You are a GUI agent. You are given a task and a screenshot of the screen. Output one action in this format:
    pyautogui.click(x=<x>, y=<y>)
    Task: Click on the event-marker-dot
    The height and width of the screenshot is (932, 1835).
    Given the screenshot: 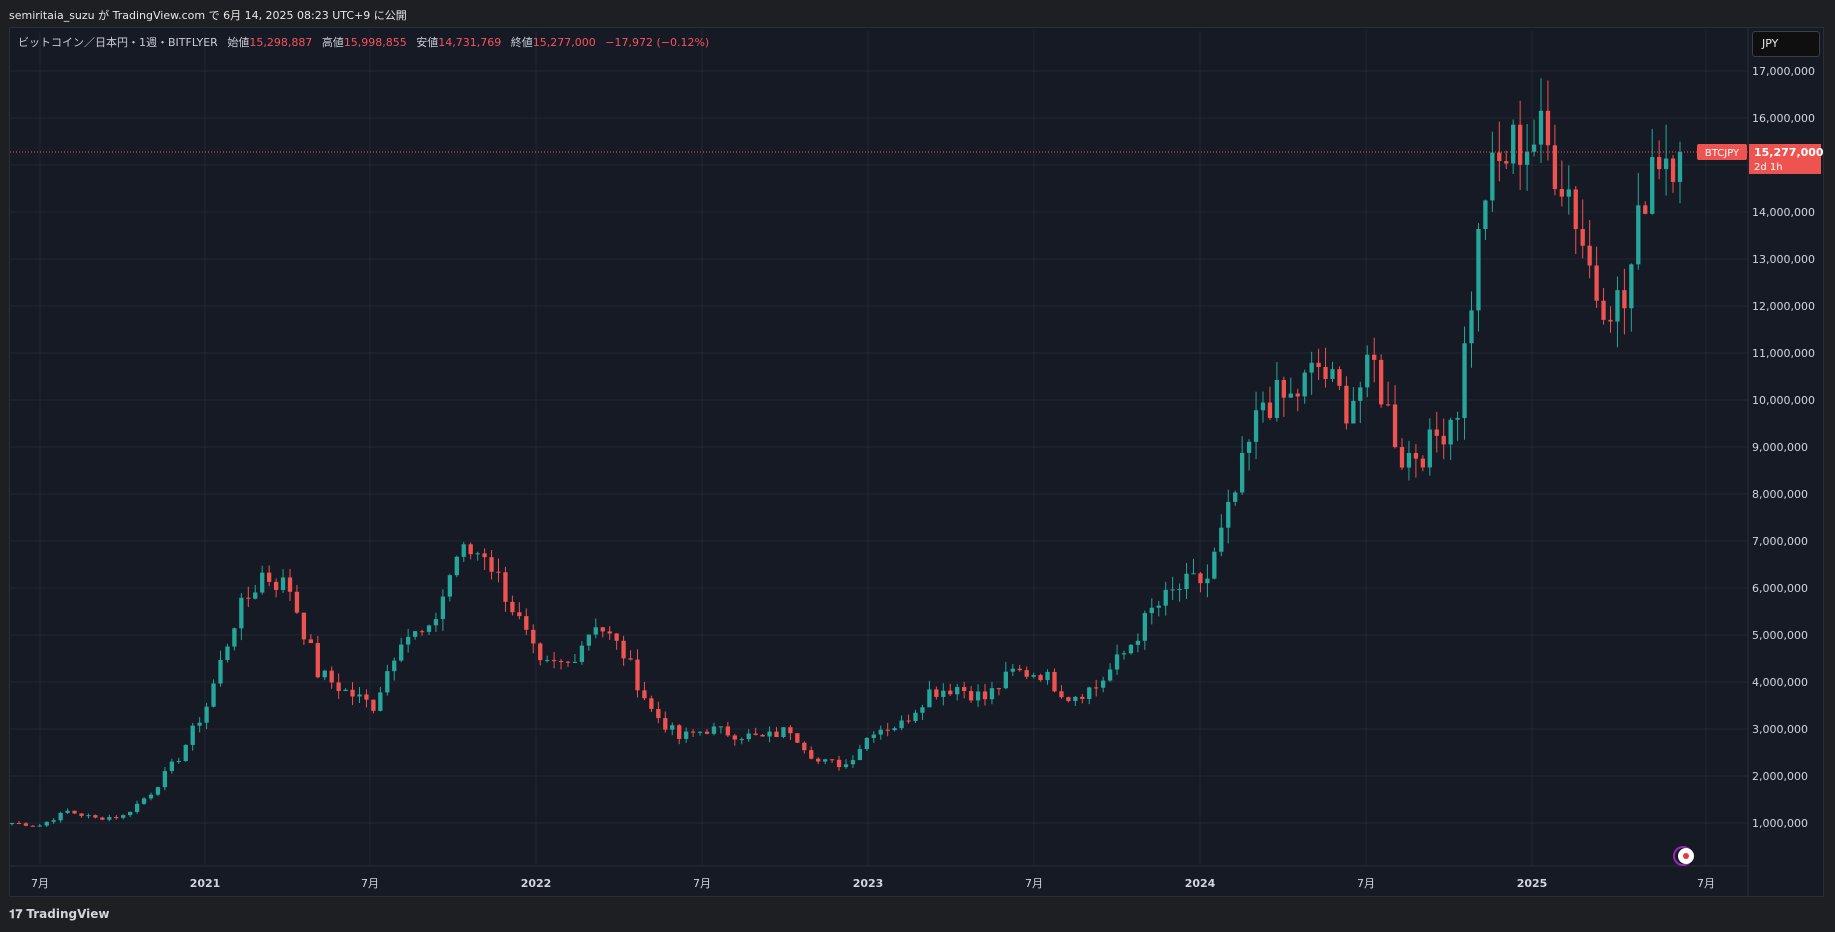 What is the action you would take?
    pyautogui.click(x=1686, y=856)
    